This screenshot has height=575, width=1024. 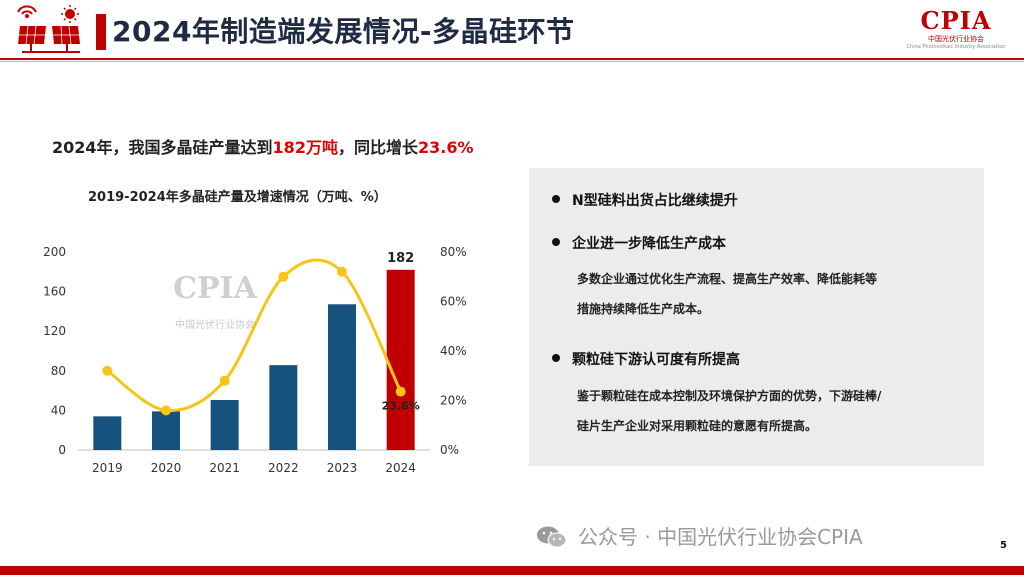 I want to click on chart-watermark-cn: 中国光伏行业协会, so click(x=215, y=324).